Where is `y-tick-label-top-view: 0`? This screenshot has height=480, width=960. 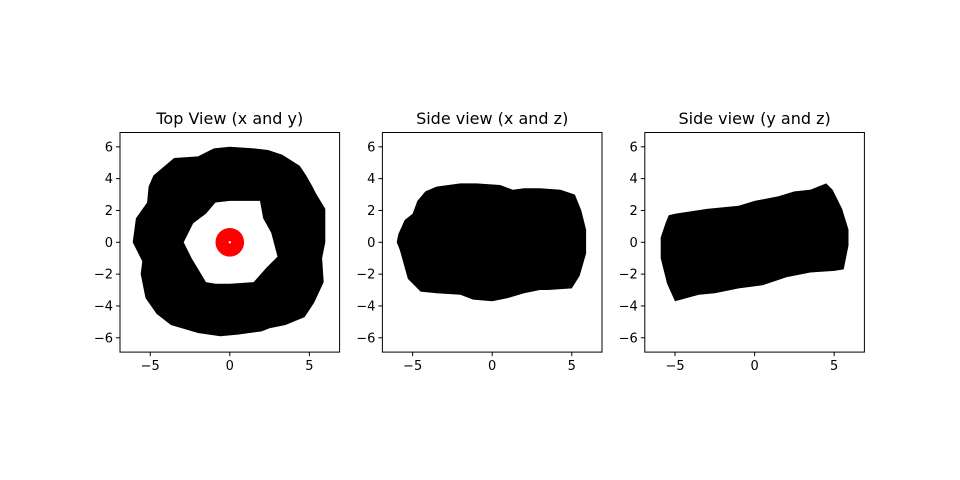
y-tick-label-top-view: 0 is located at coordinates (109, 243).